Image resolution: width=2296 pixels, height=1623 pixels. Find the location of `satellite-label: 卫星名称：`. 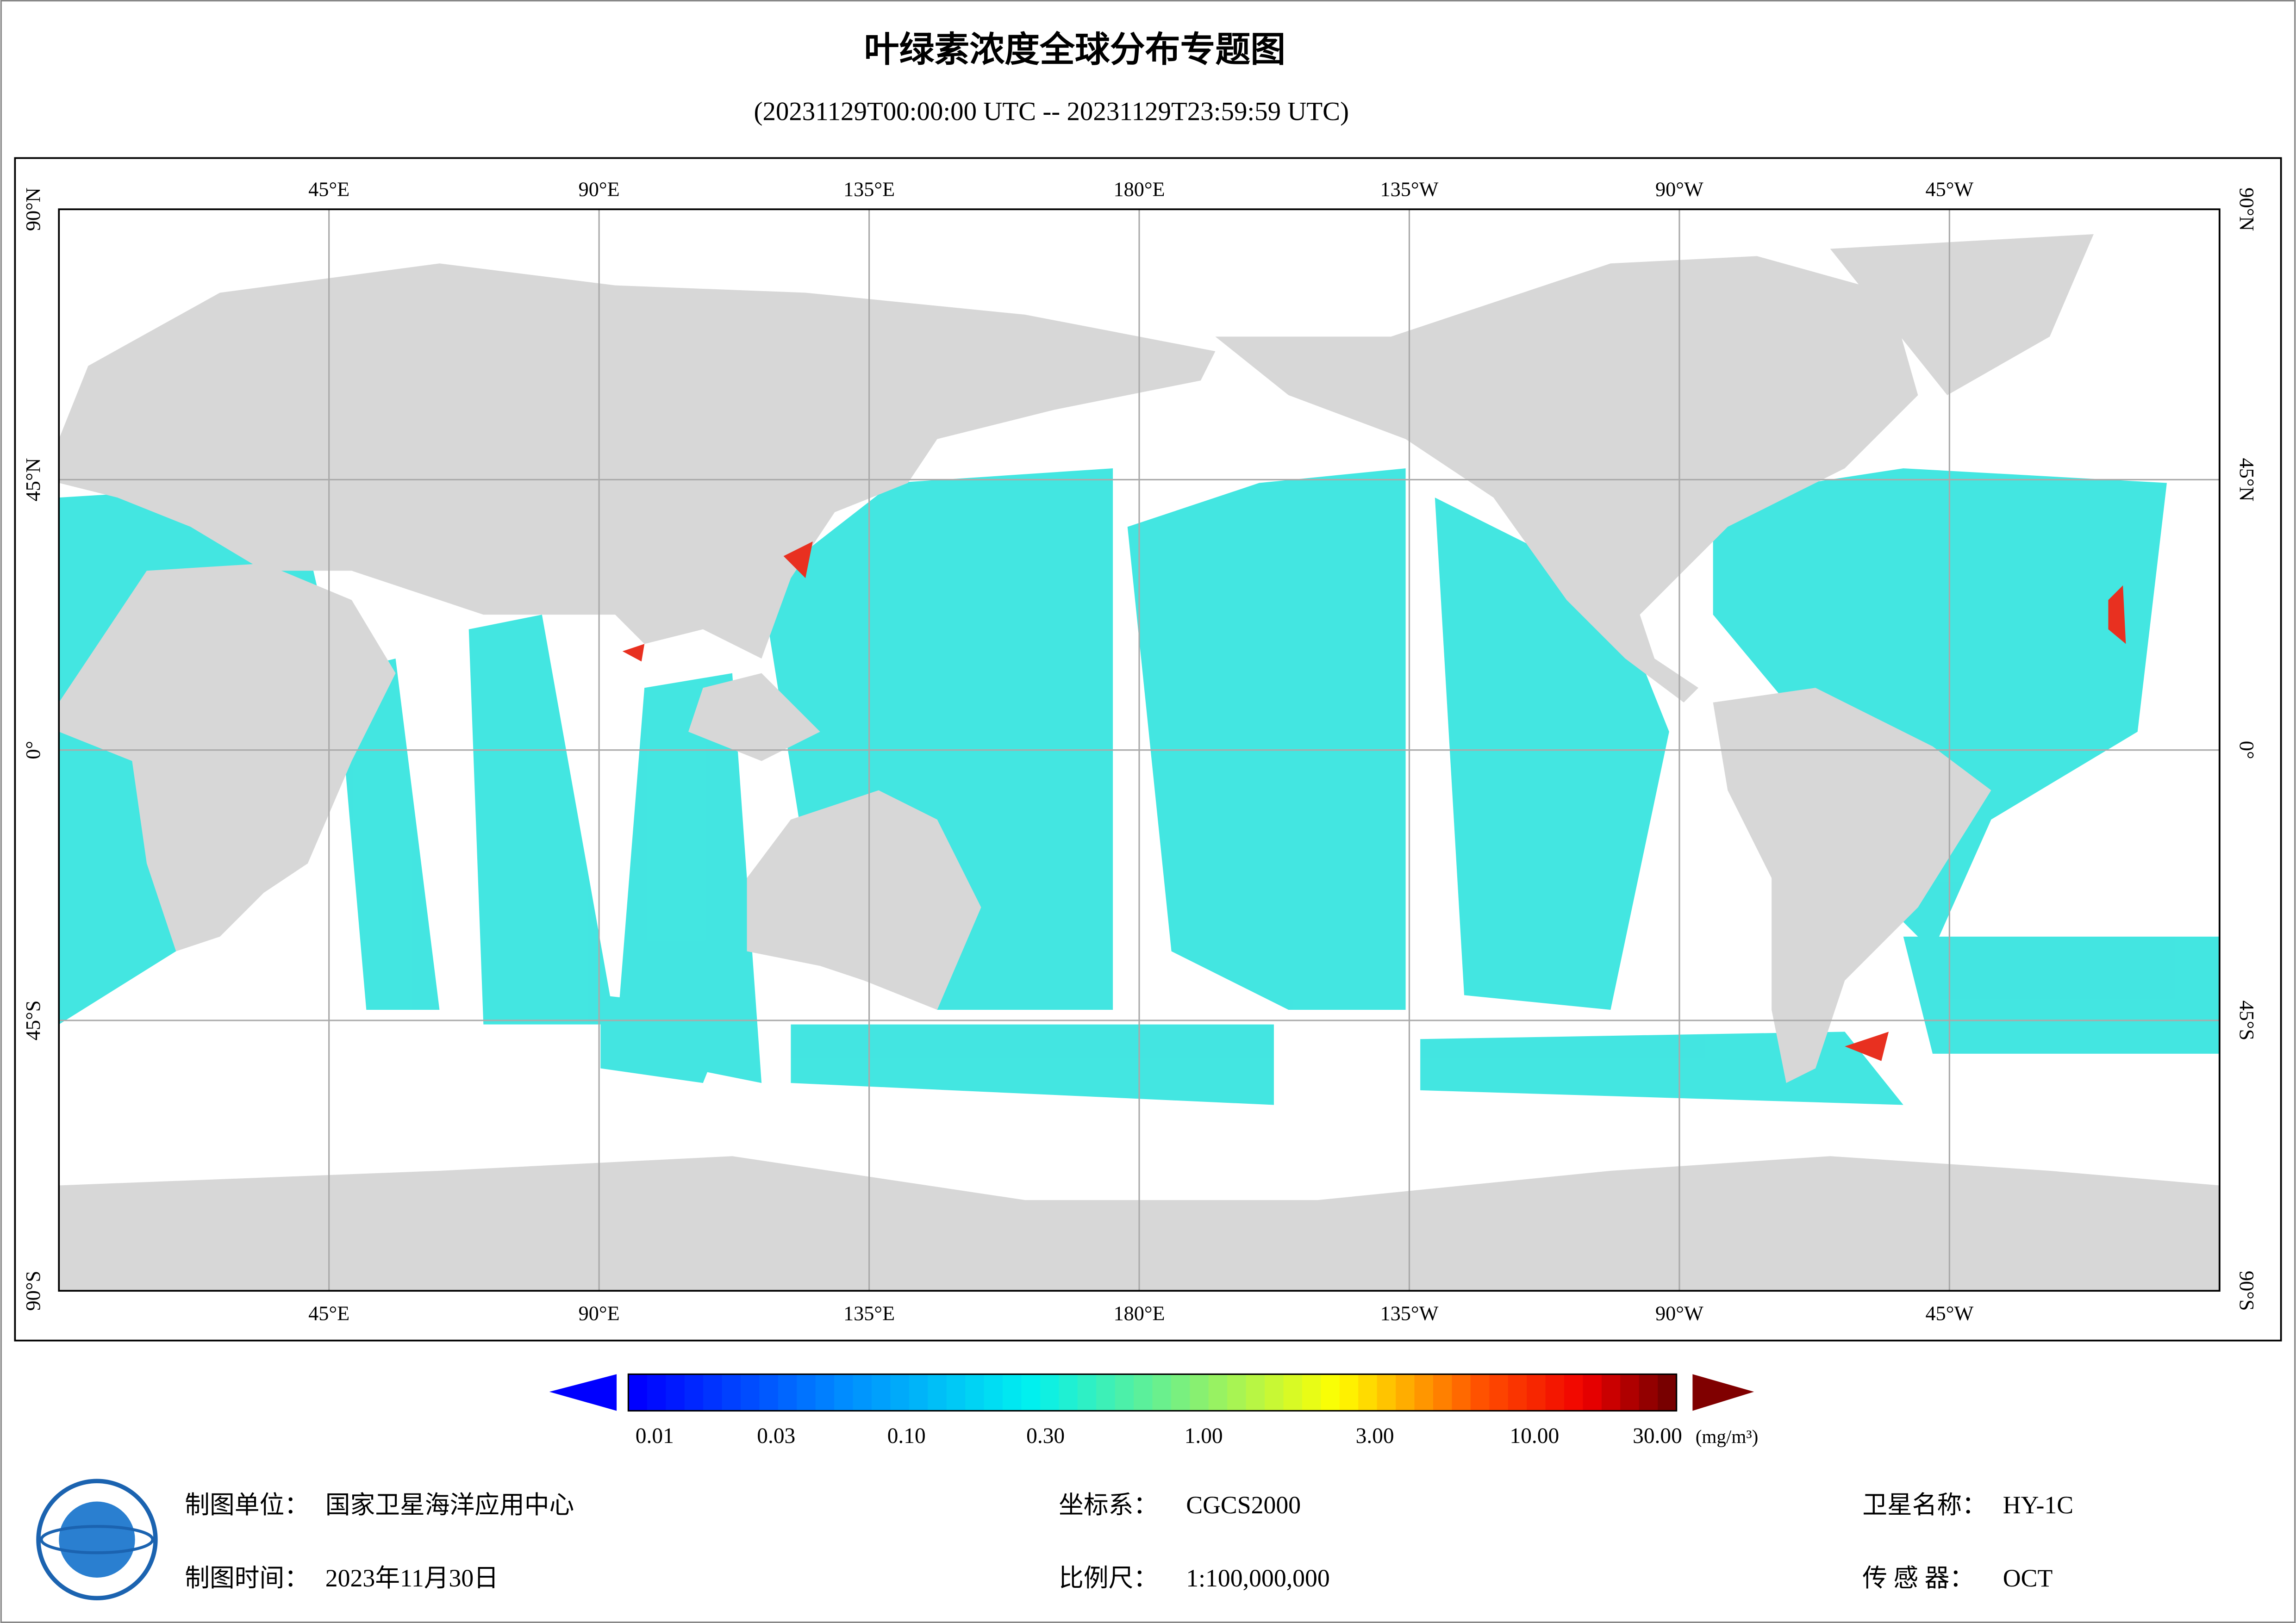

satellite-label: 卫星名称： is located at coordinates (1924, 1505).